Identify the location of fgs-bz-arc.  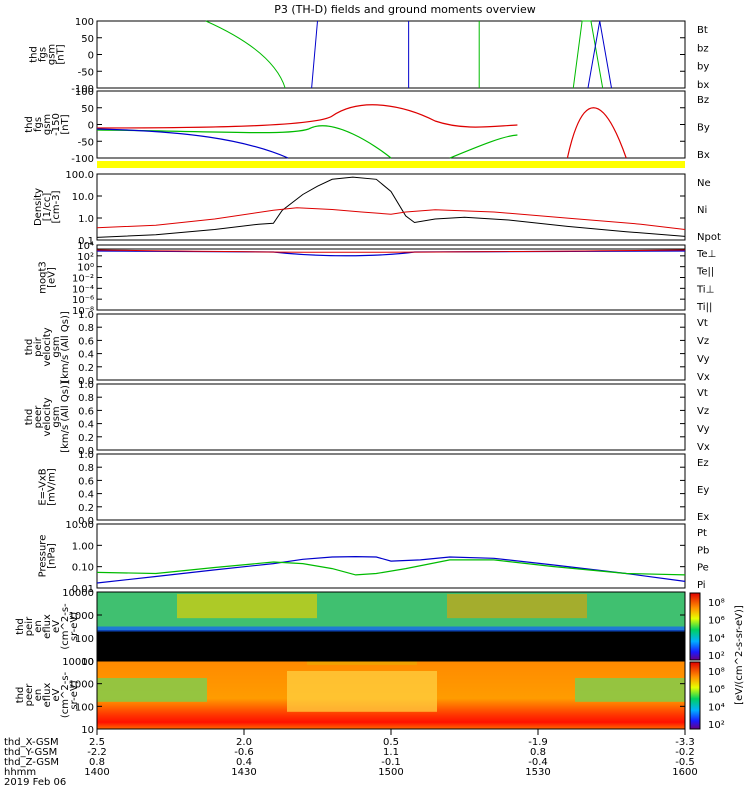
(596, 133).